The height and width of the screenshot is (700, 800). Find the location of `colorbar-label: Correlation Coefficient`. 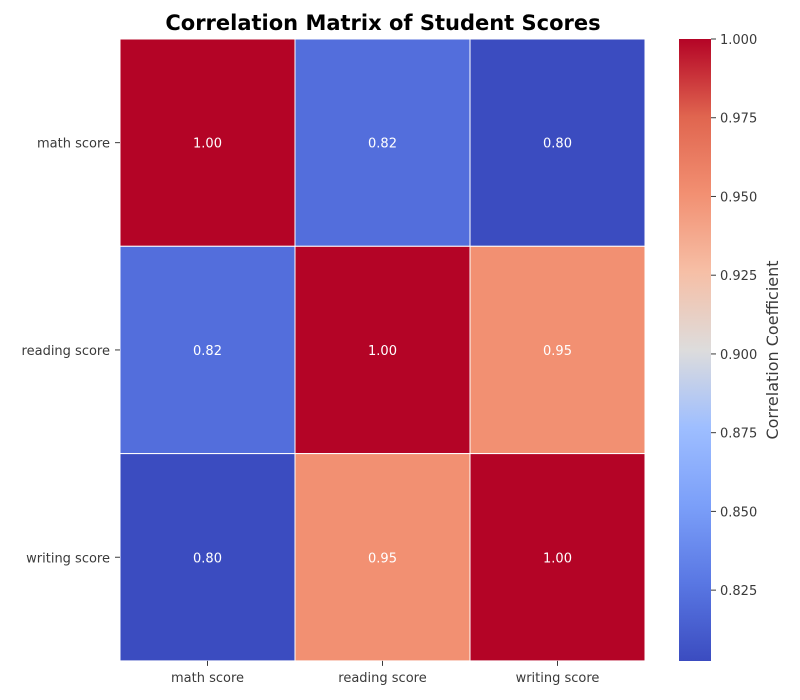

colorbar-label: Correlation Coefficient is located at coordinates (772, 349).